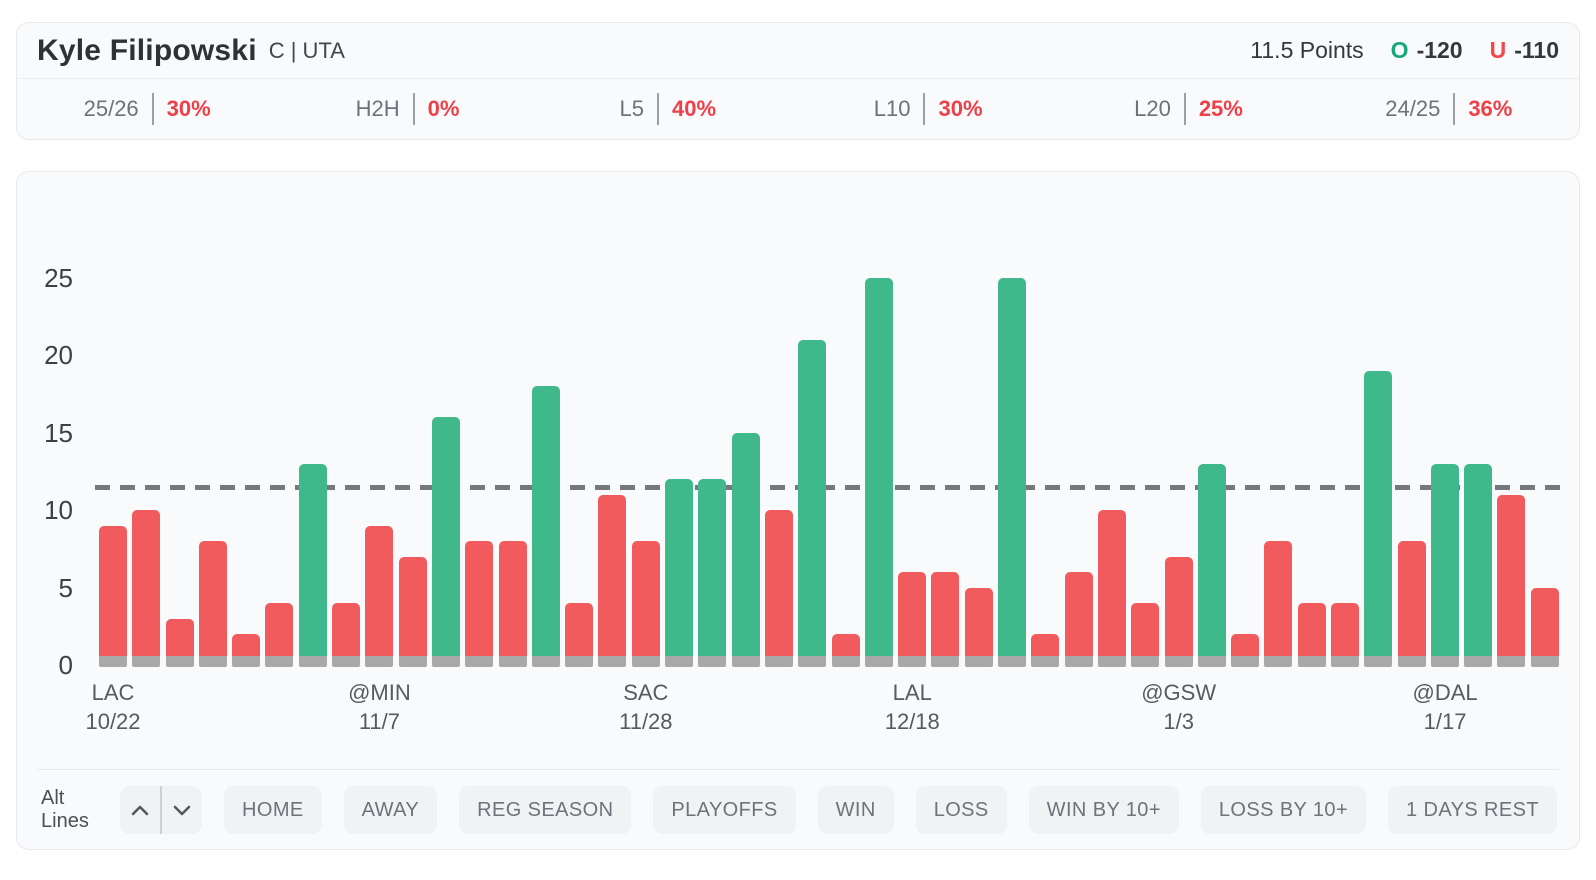 The image size is (1596, 880). Describe the element at coordinates (58, 277) in the screenshot. I see `y-axis-tick: 25` at that location.